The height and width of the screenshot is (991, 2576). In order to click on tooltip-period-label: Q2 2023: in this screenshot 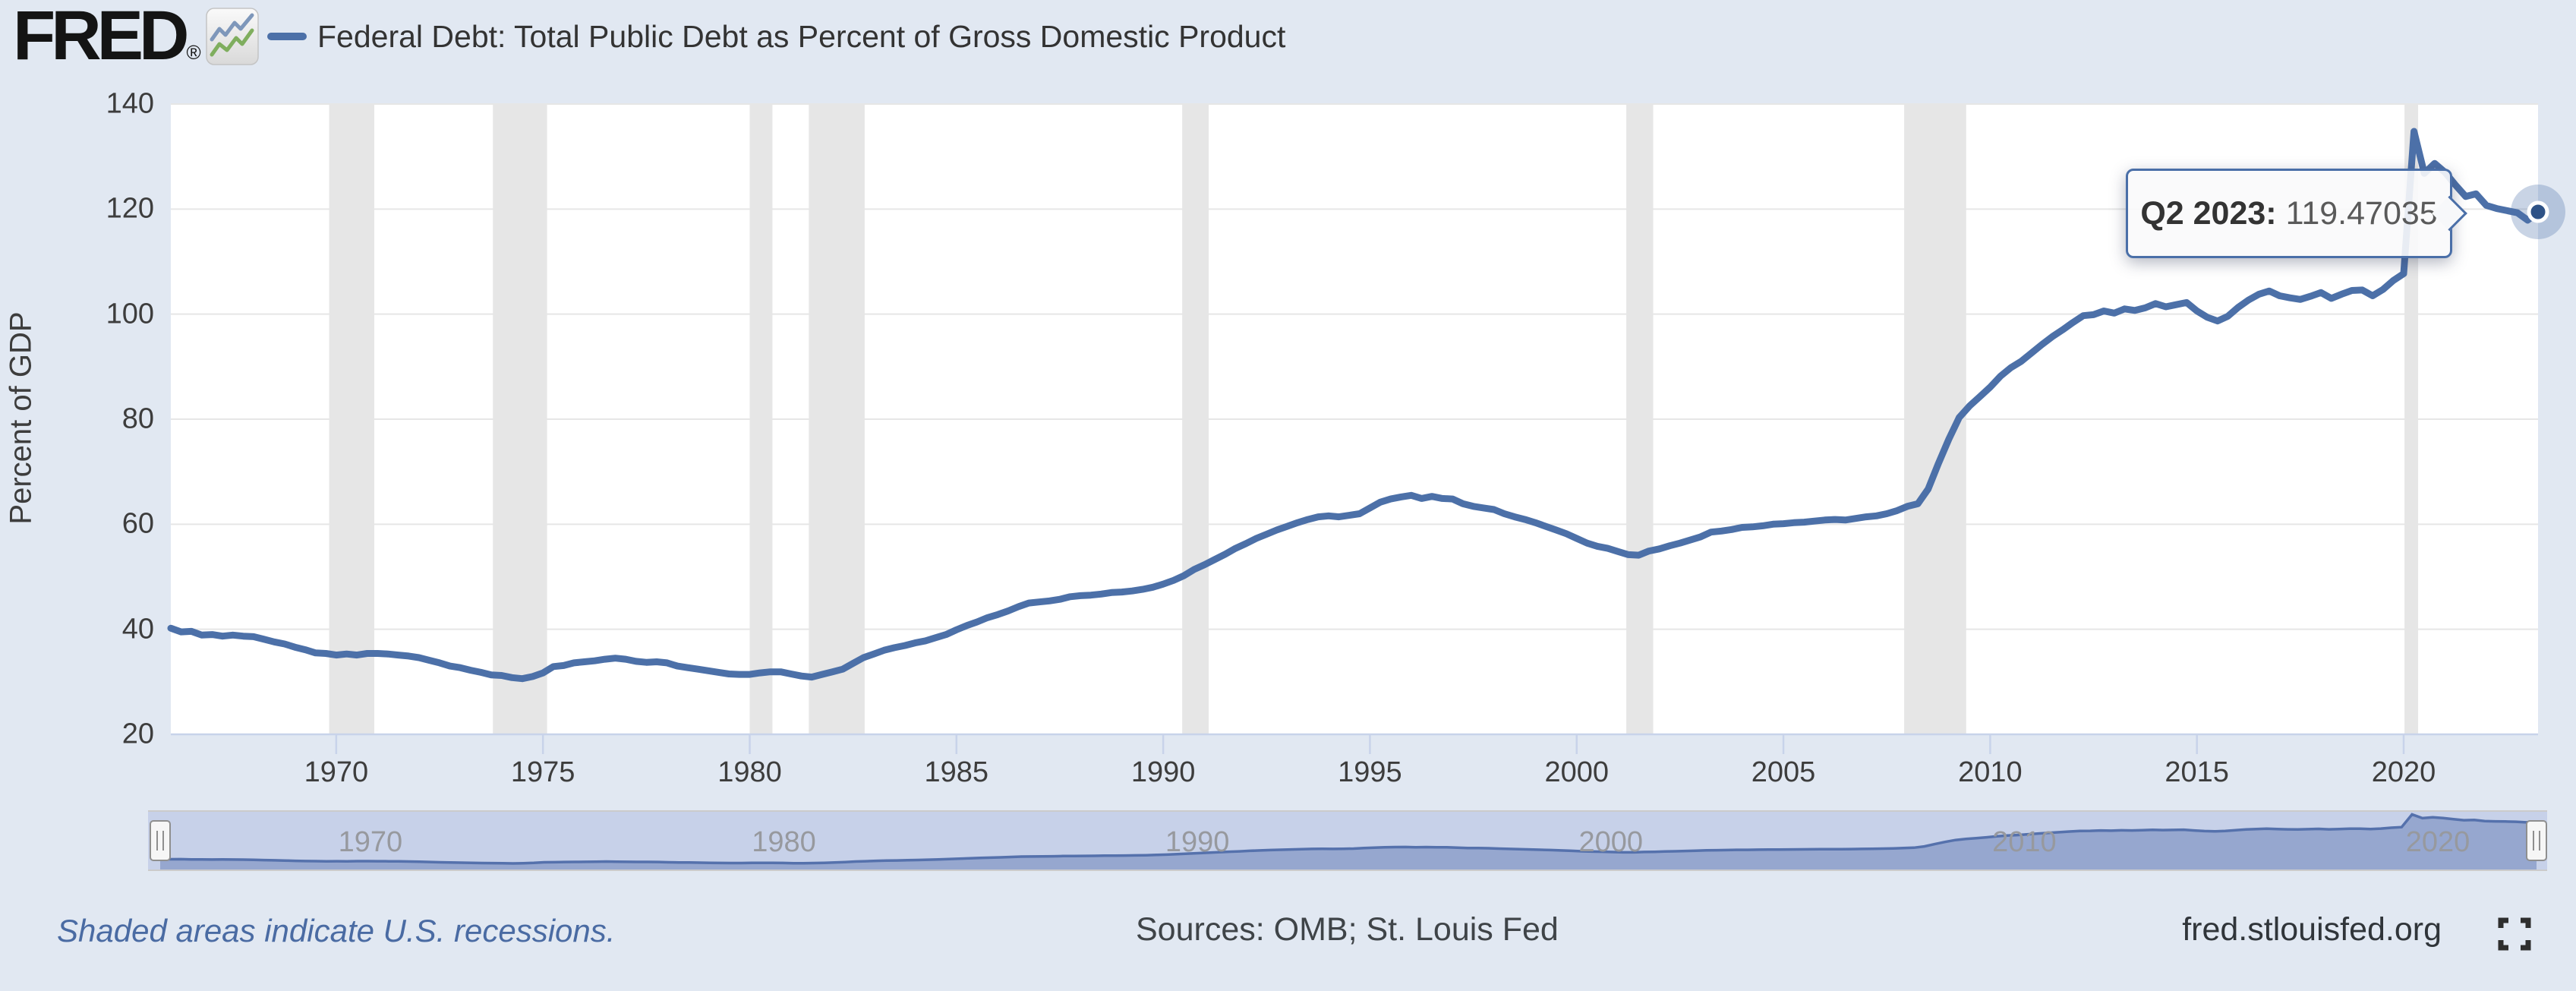, I will do `click(2208, 213)`.